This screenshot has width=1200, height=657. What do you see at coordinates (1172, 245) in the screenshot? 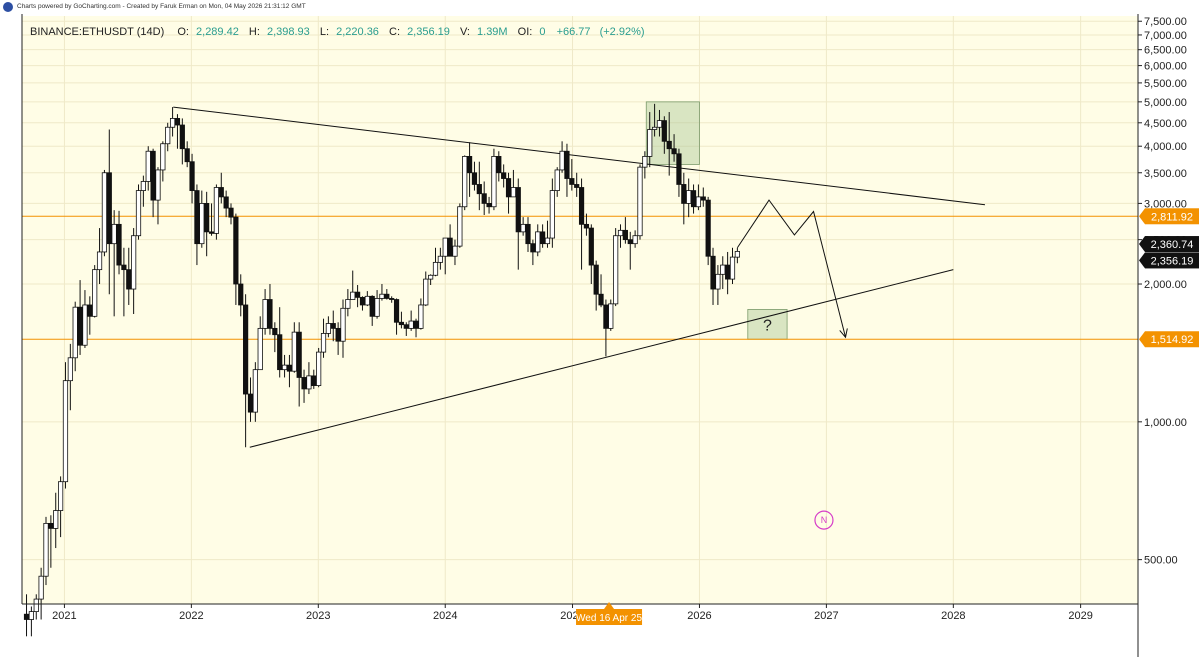
I see `price-label-text: 2,360.74` at bounding box center [1172, 245].